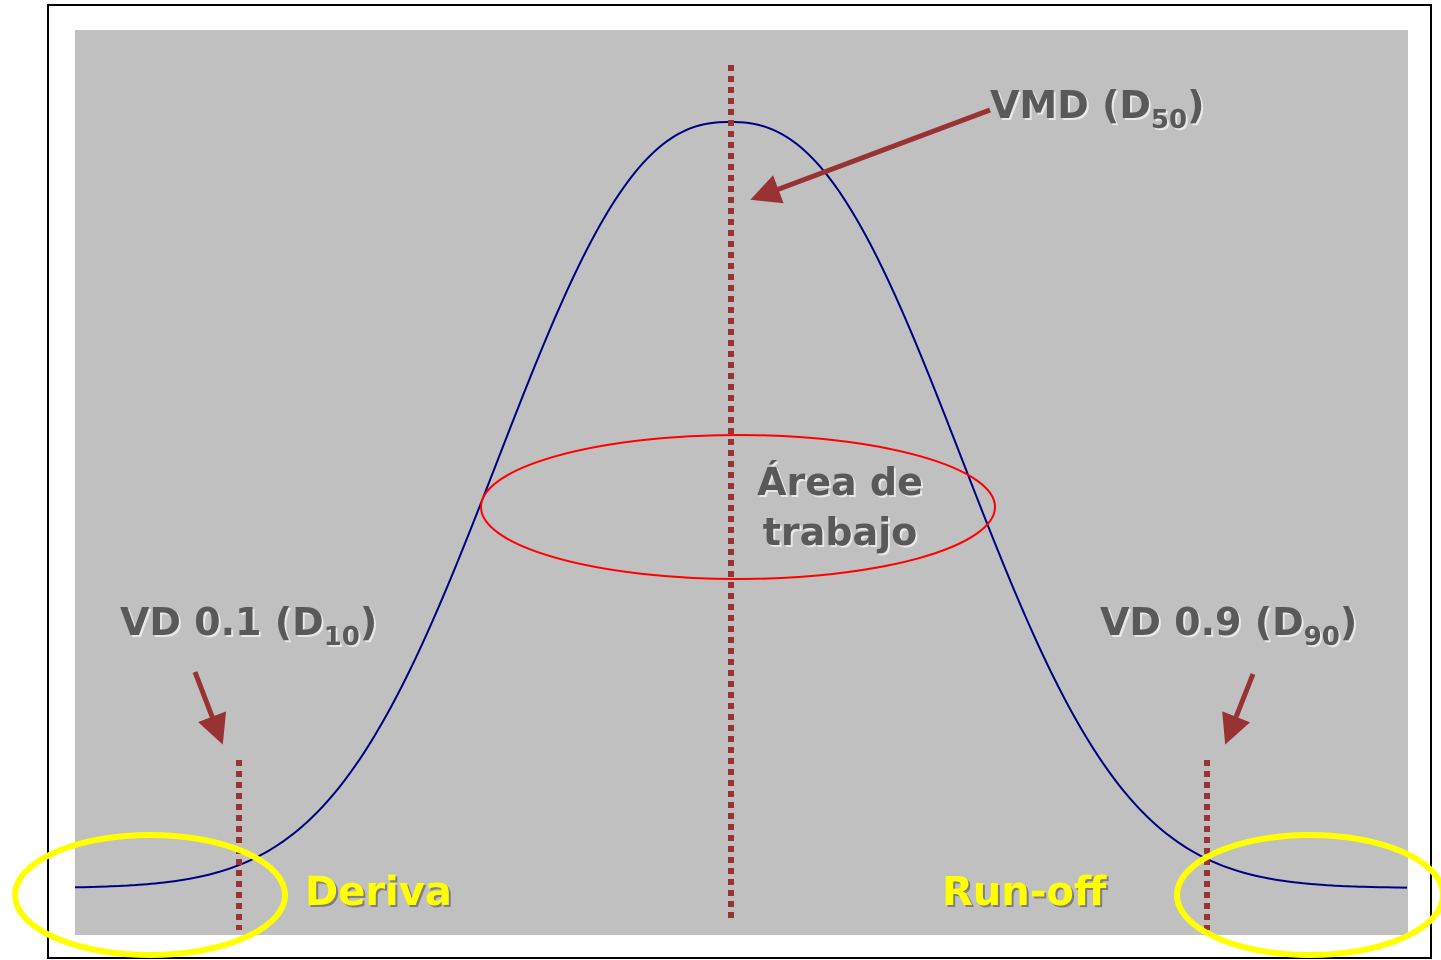 This screenshot has height=960, width=1441. I want to click on runoff-label: Run-off, so click(1024, 892).